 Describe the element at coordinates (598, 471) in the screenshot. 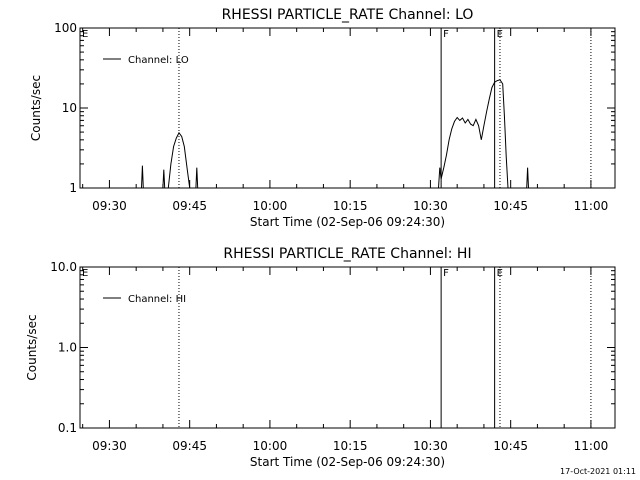

I see `plot-timestamp: 17-Oct-2021 01:11` at that location.